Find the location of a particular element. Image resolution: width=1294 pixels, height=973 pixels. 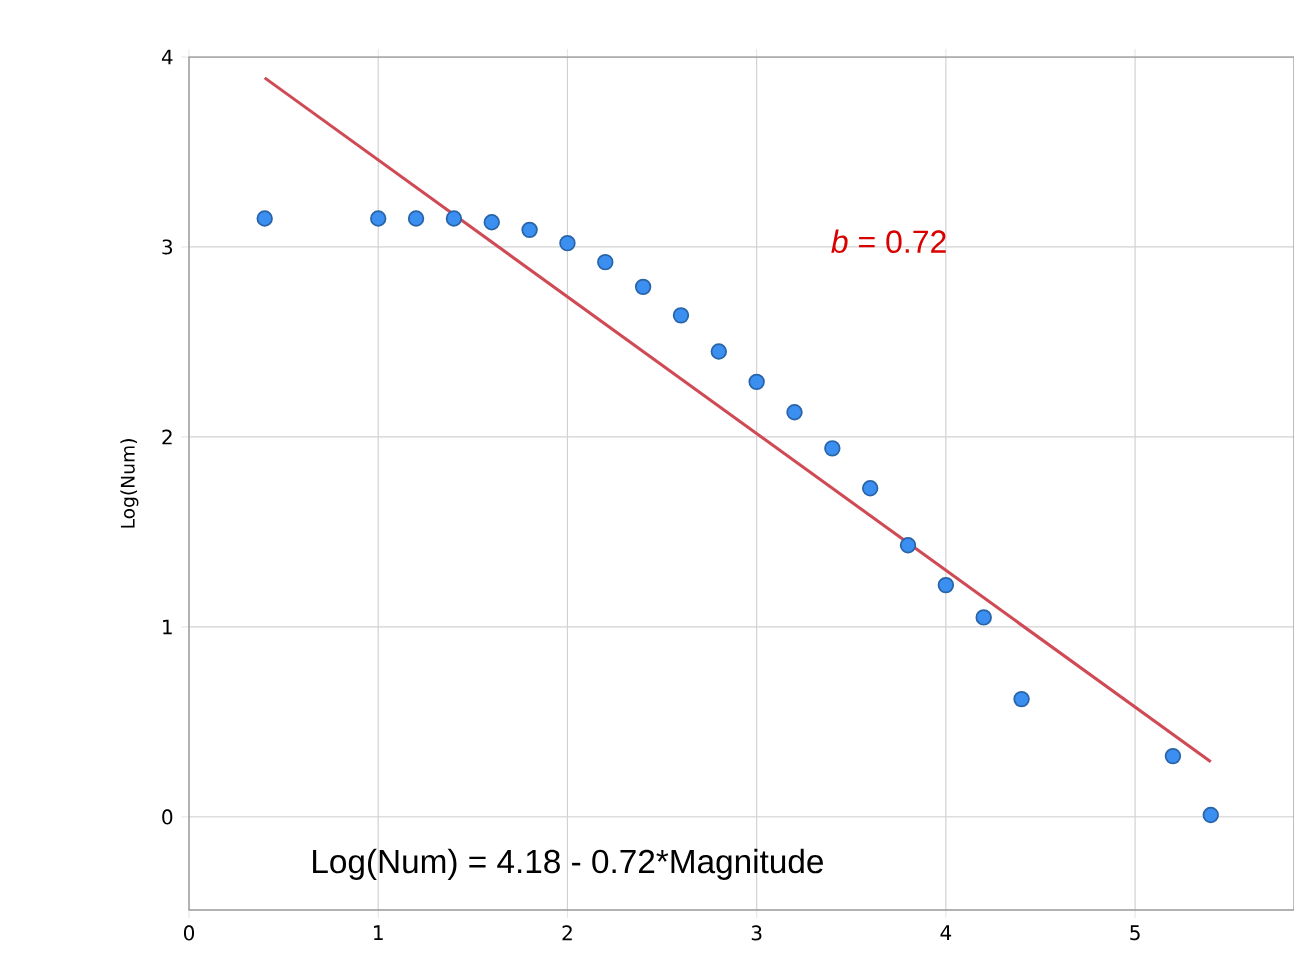

y-tick-label: 4 is located at coordinates (167, 57).